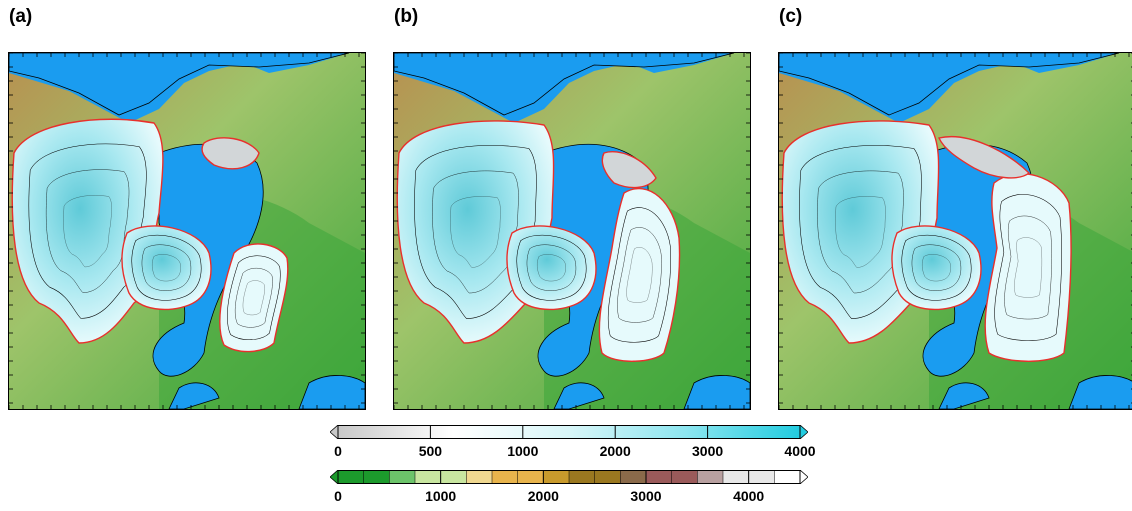 The width and height of the screenshot is (1132, 511). What do you see at coordinates (406, 16) in the screenshot?
I see `panel-label-b: (b)` at bounding box center [406, 16].